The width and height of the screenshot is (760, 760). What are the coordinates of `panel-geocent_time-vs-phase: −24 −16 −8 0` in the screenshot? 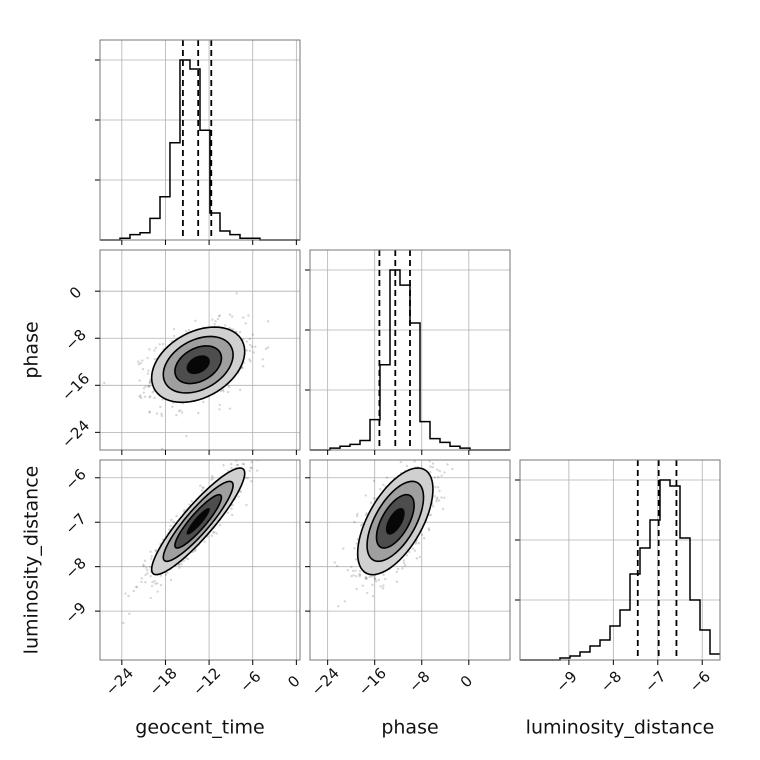 It's located at (179, 352).